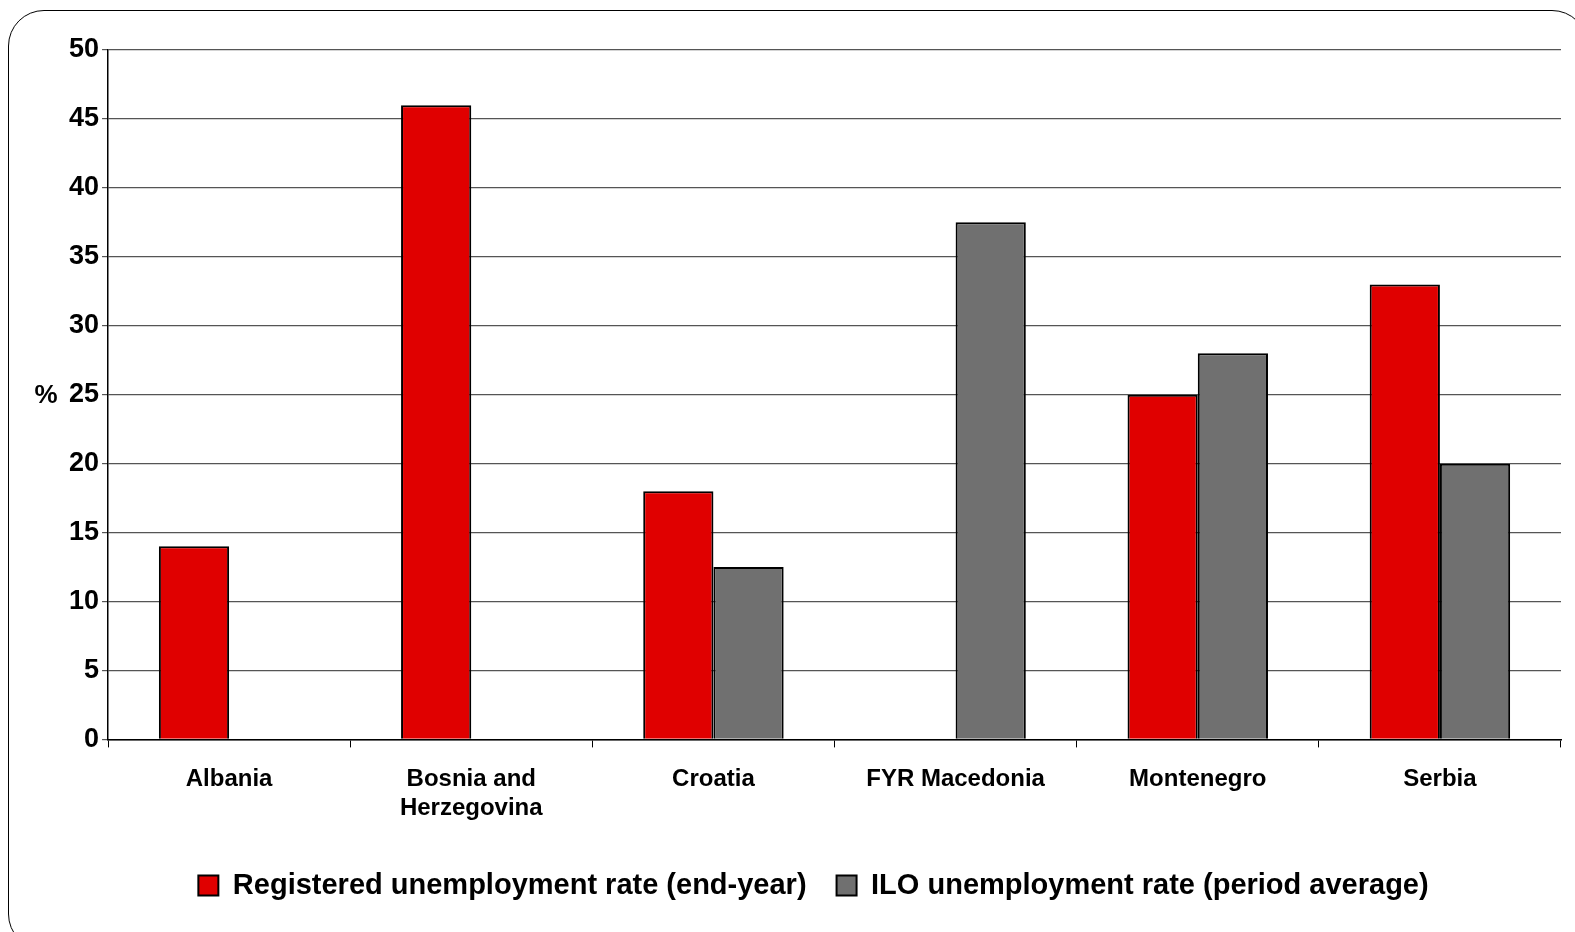  Describe the element at coordinates (519, 883) in the screenshot. I see `legend-label: Registered unemployment rate (end-year)` at that location.